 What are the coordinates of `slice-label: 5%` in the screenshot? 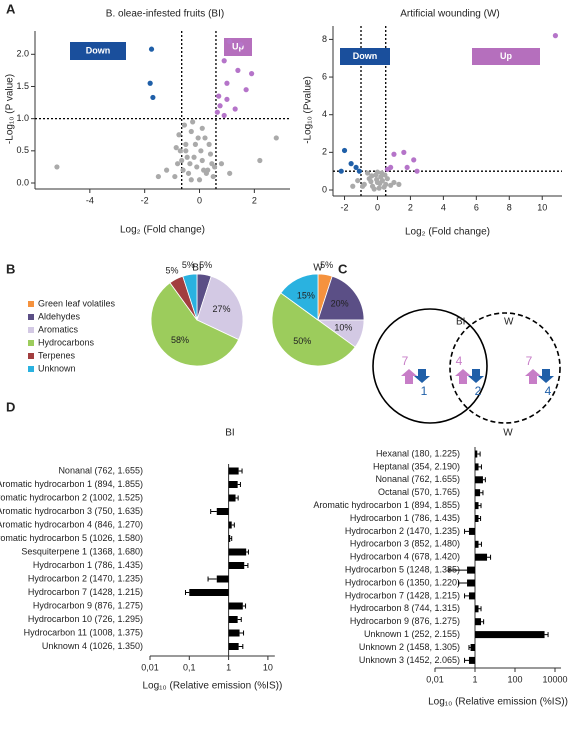 It's located at (205, 265).